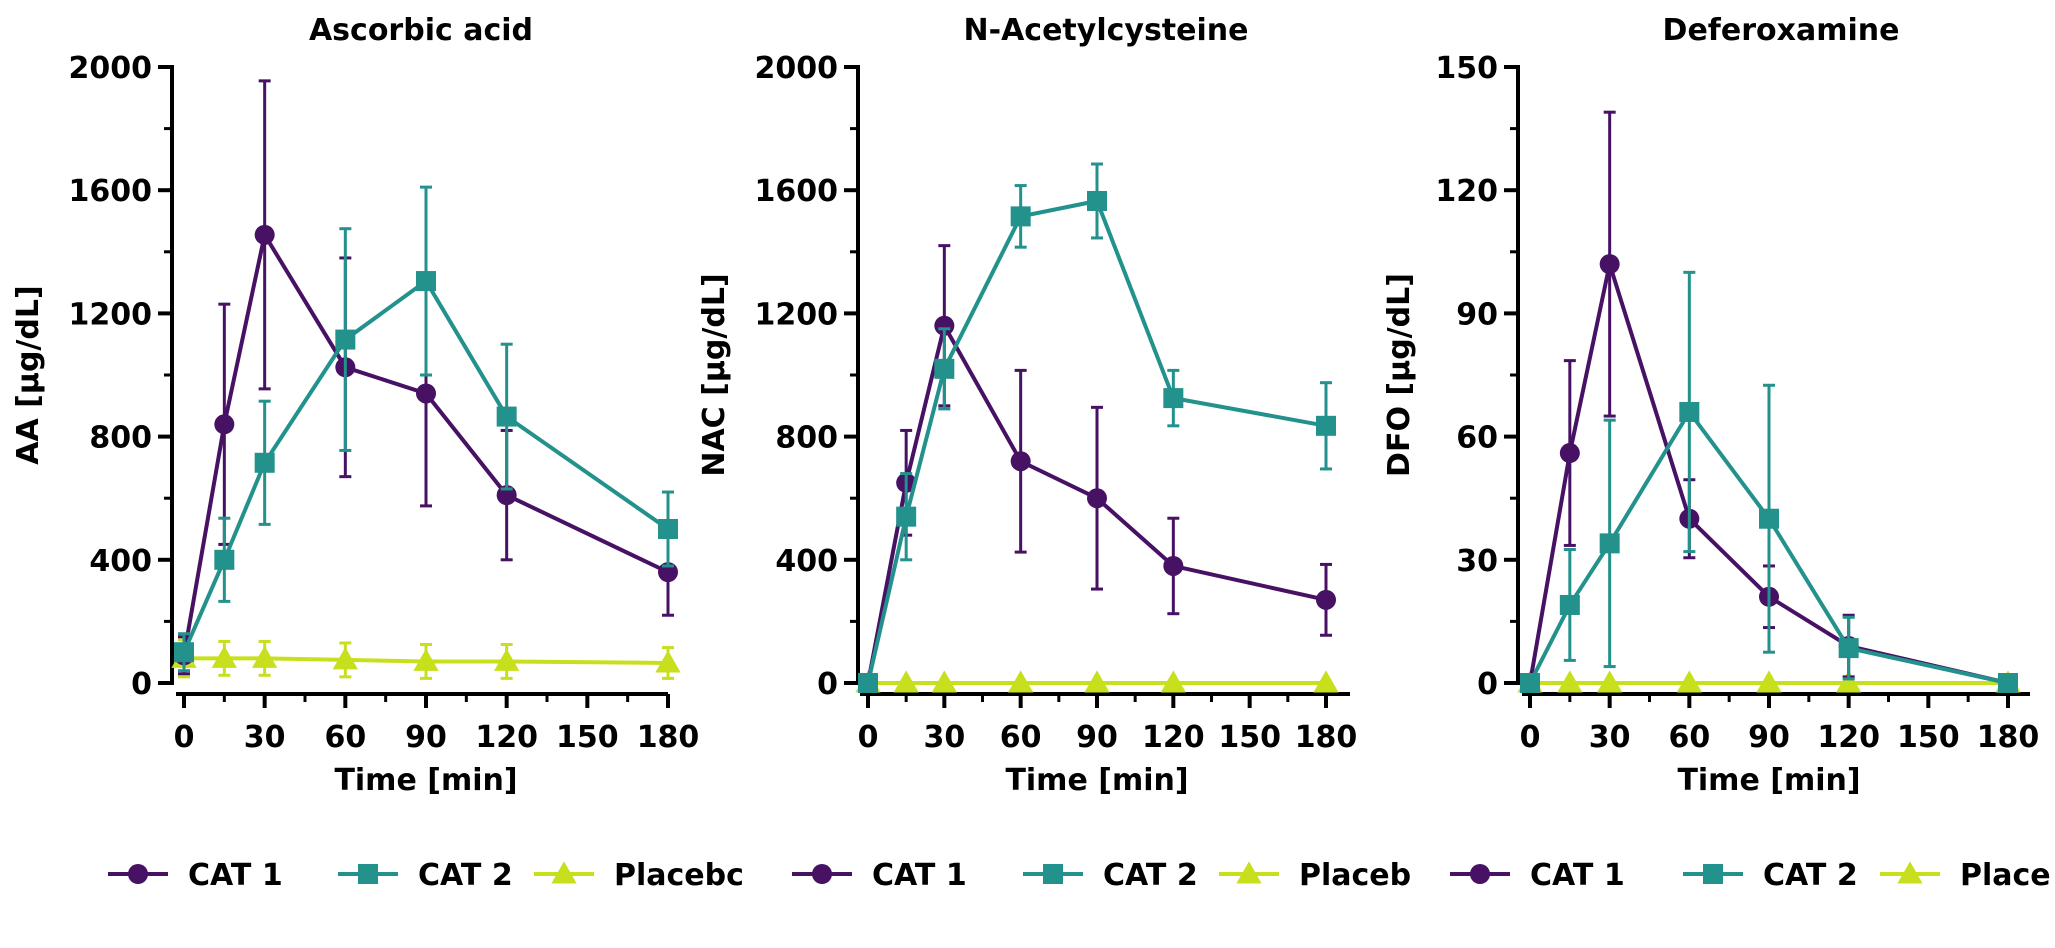  What do you see at coordinates (1848, 737) in the screenshot?
I see `x-tick-label: 120` at bounding box center [1848, 737].